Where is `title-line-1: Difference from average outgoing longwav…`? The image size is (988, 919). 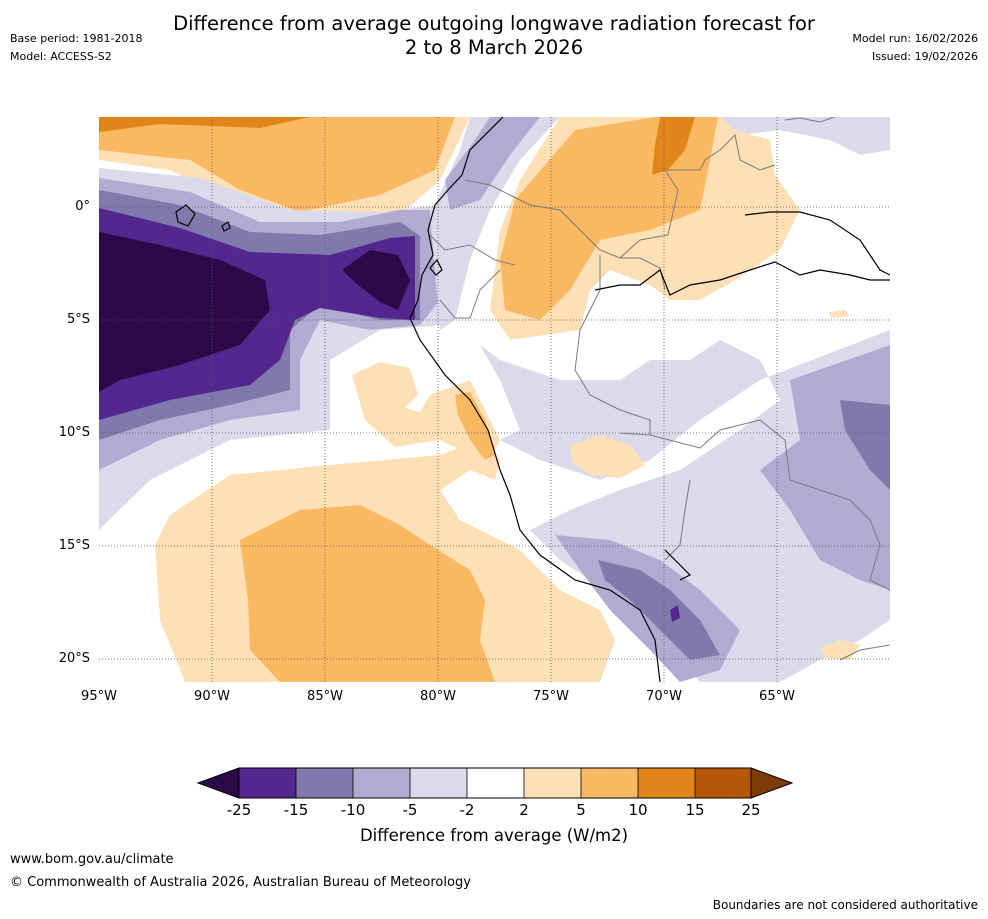
title-line-1: Difference from average outgoing longwav… is located at coordinates (494, 23).